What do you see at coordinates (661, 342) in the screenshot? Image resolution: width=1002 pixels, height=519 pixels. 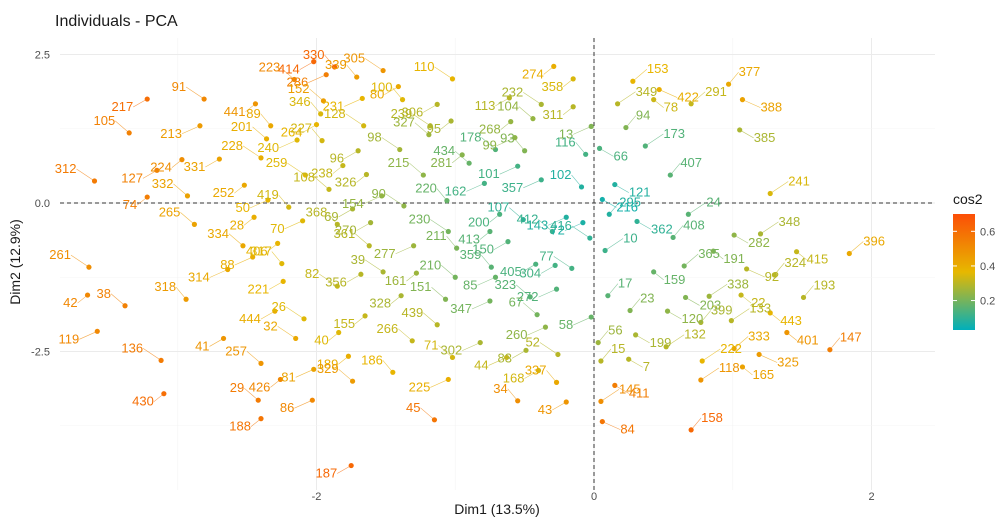 I see `point-label: 199` at bounding box center [661, 342].